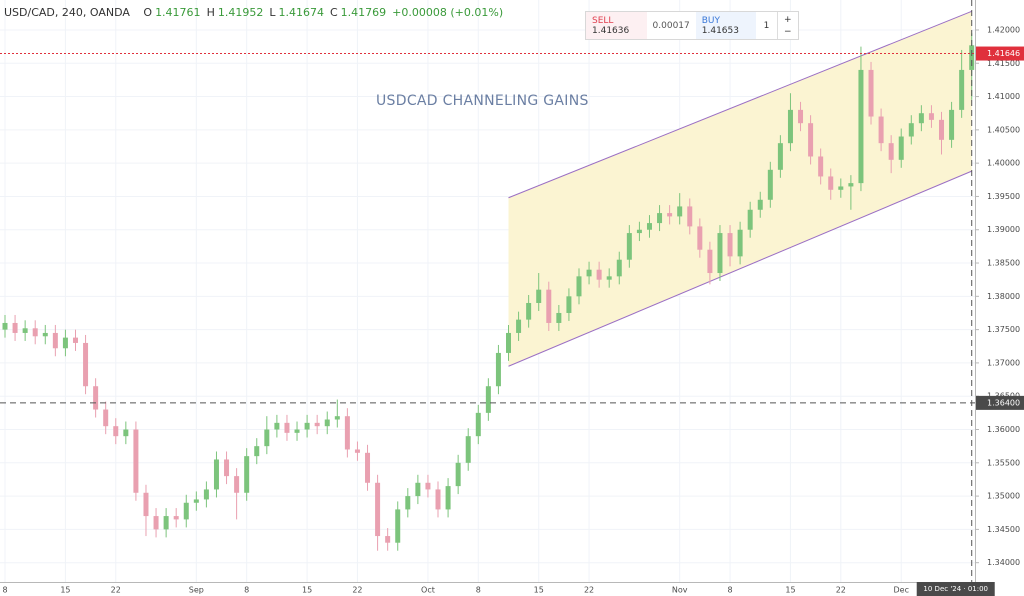 Image resolution: width=1024 pixels, height=596 pixels. Describe the element at coordinates (148, 12) in the screenshot. I see `legend-key: O` at that location.